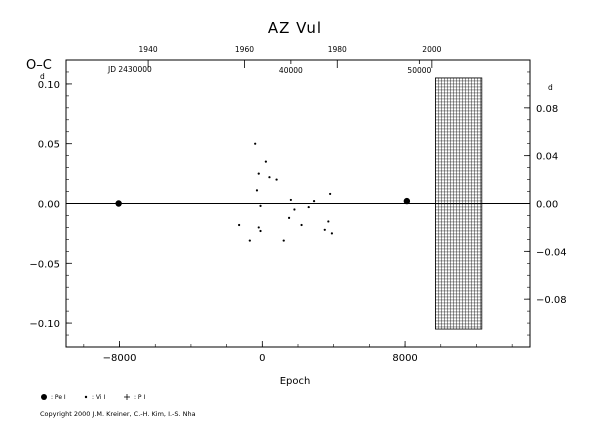 Image resolution: width=590 pixels, height=425 pixels. I want to click on chart-title: AZ Vul, so click(295, 28).